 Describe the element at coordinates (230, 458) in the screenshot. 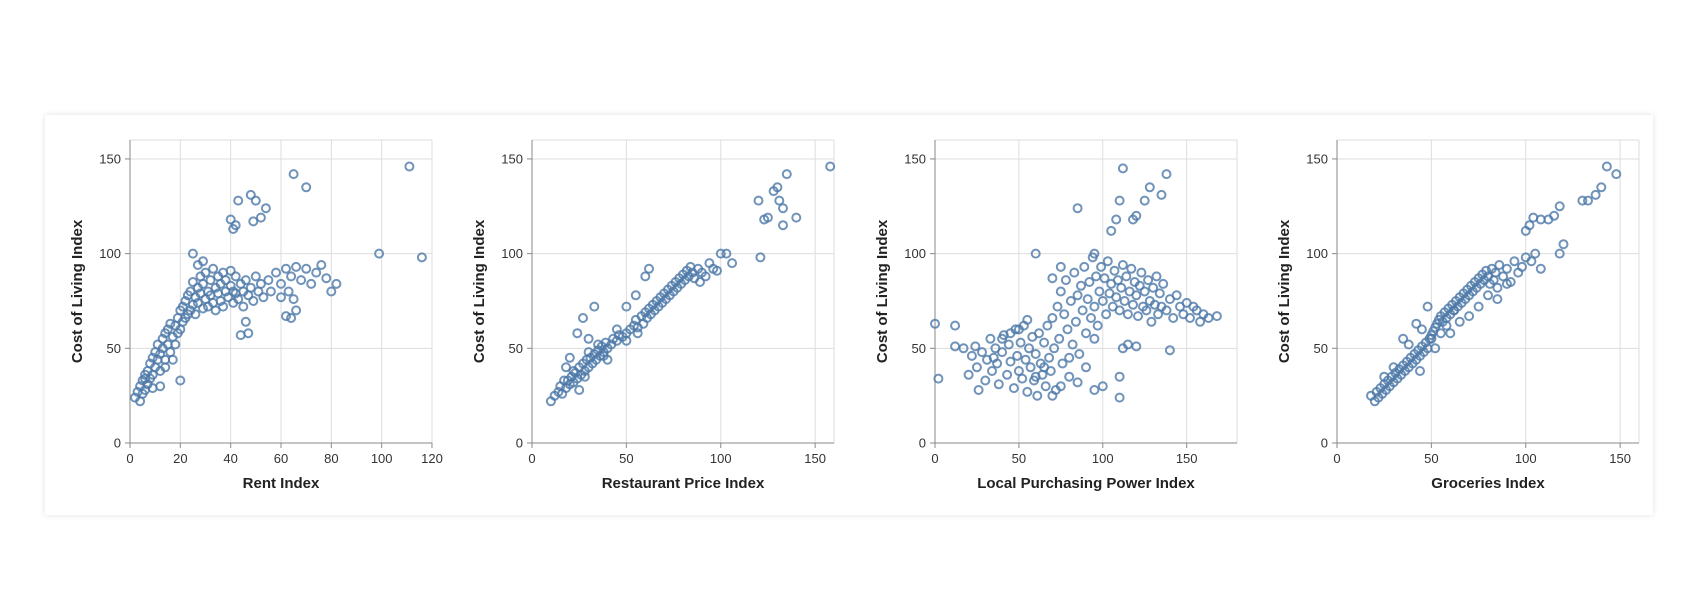

I see `x-tick-label: 40` at that location.